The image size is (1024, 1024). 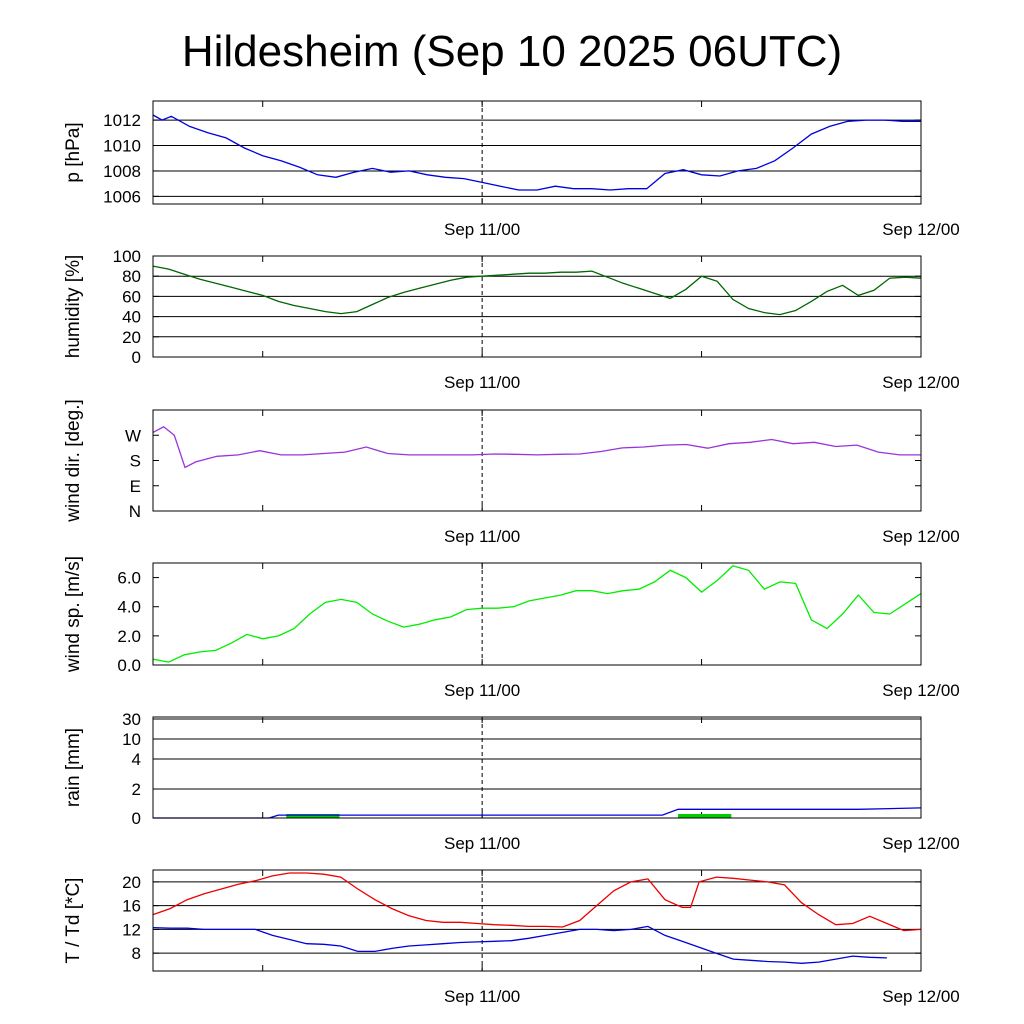 What do you see at coordinates (136, 953) in the screenshot?
I see `y-tick-label: 8` at bounding box center [136, 953].